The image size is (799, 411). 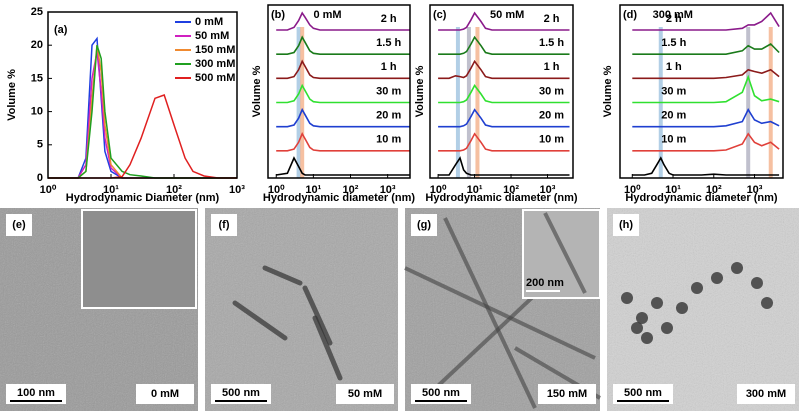 I want to click on micrograph: (f) 500 nm 50 mM, so click(x=301, y=309).